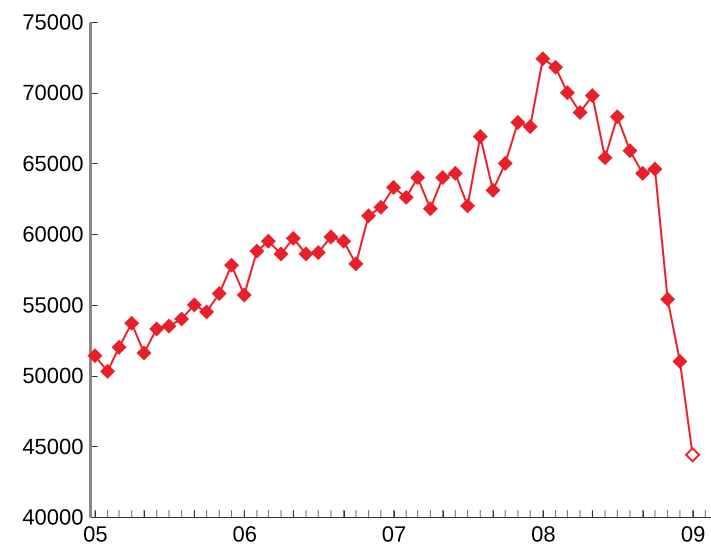 The height and width of the screenshot is (560, 711). I want to click on y-tick-label: 50000, so click(53, 375).